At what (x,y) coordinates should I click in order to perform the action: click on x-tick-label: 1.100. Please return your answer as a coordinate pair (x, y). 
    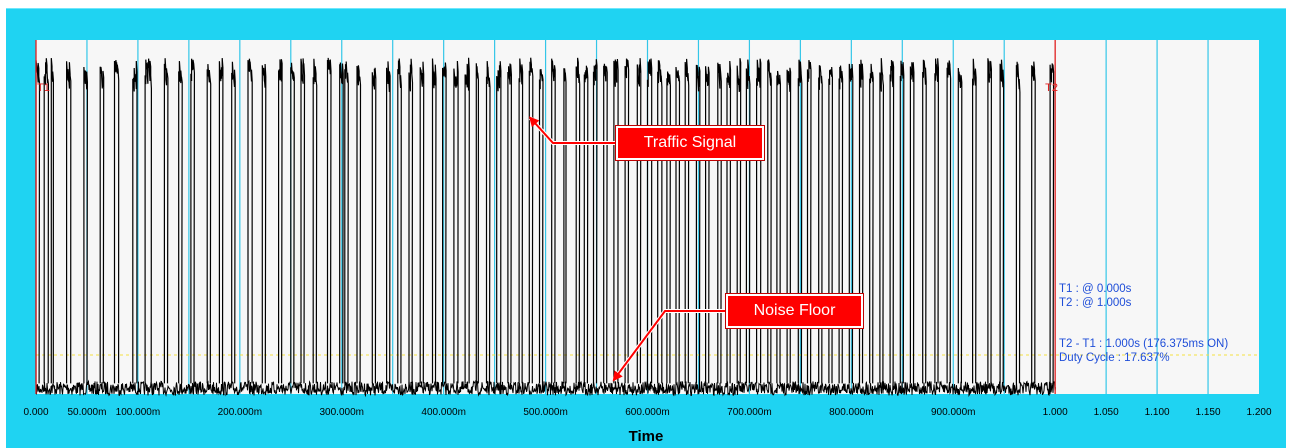
    Looking at the image, I should click on (1157, 412).